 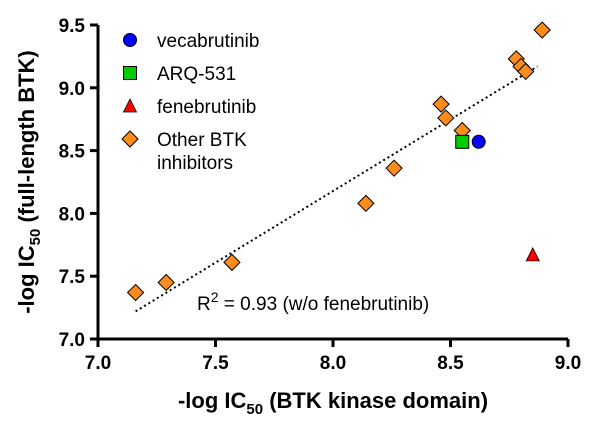 I want to click on y-axis-label-post: (full-length BTK), so click(x=26, y=139).